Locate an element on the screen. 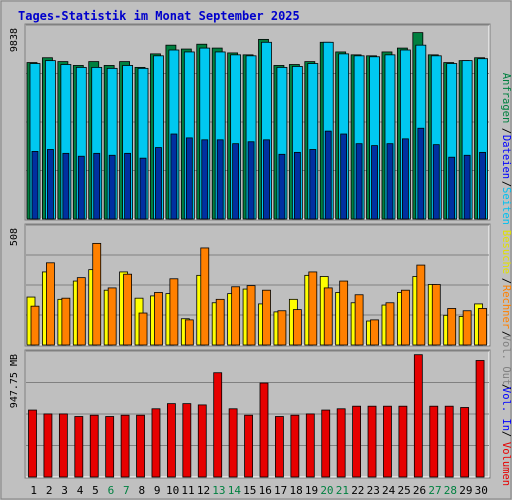 The width and height of the screenshot is (512, 500). x-tick-label: 15 is located at coordinates (249, 490).